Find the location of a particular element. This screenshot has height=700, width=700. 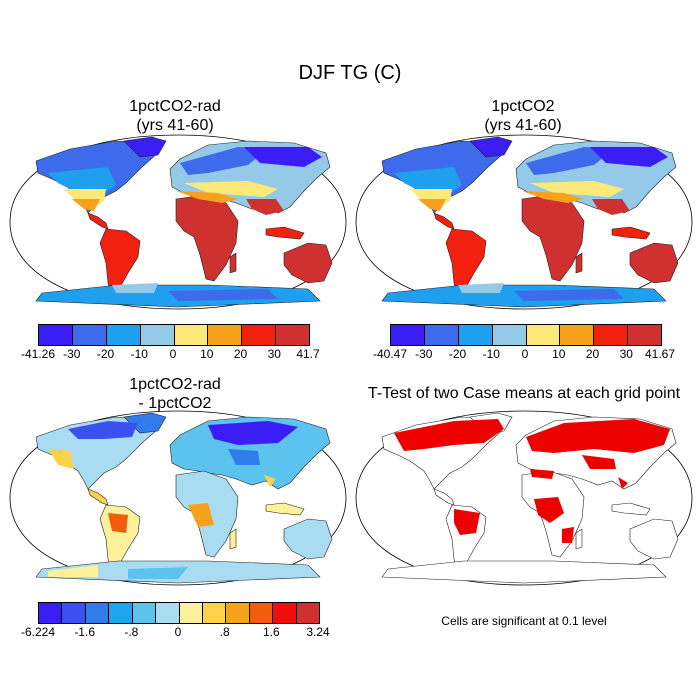

panel-1-map is located at coordinates (178, 222).